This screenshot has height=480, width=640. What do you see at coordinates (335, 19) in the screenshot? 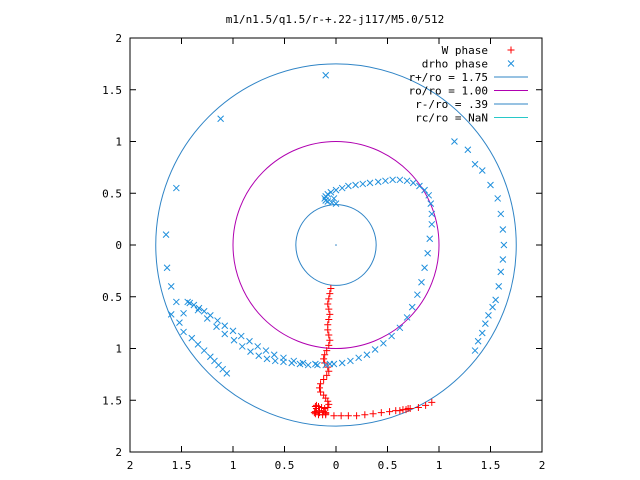
I see `chart-title: m1/n1.5/q1.5/r-+.22-j117/M5.0/512` at bounding box center [335, 19].